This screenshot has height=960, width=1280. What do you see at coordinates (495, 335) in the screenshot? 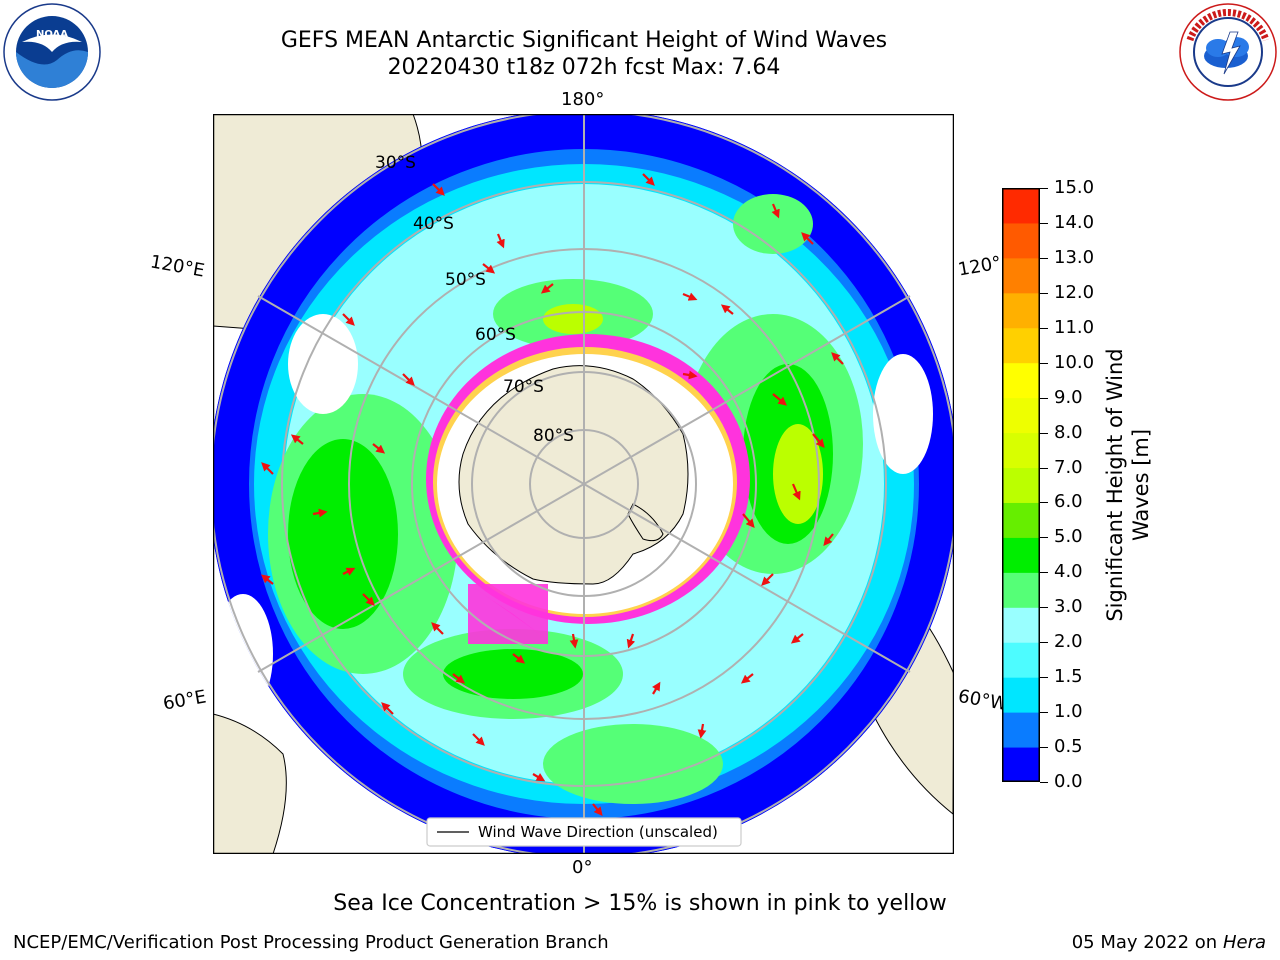
I see `lat-label-60s: 60°S` at bounding box center [495, 335].